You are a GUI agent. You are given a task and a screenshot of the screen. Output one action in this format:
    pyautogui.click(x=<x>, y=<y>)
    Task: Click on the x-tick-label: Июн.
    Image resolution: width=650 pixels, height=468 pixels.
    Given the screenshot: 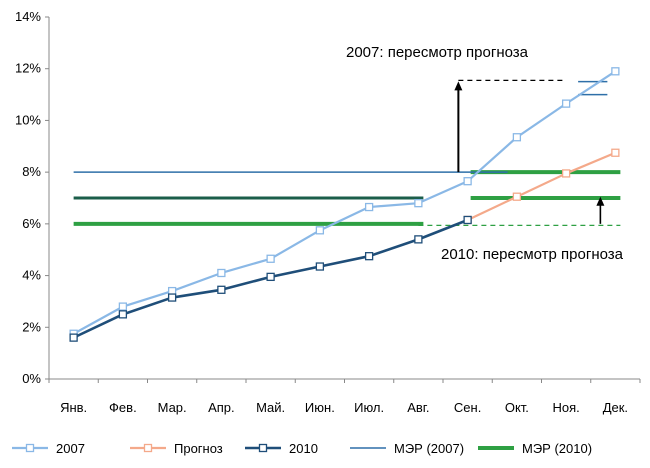 What is the action you would take?
    pyautogui.click(x=320, y=407)
    